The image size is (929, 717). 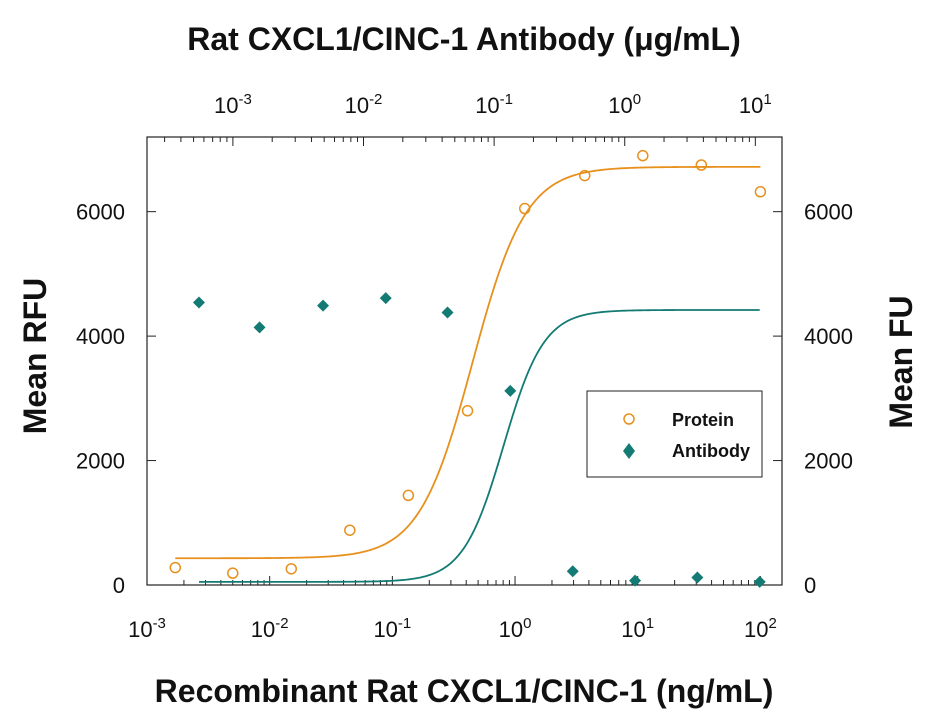 I want to click on bottom-axis-tick-label: 10¹, so click(x=637, y=628).